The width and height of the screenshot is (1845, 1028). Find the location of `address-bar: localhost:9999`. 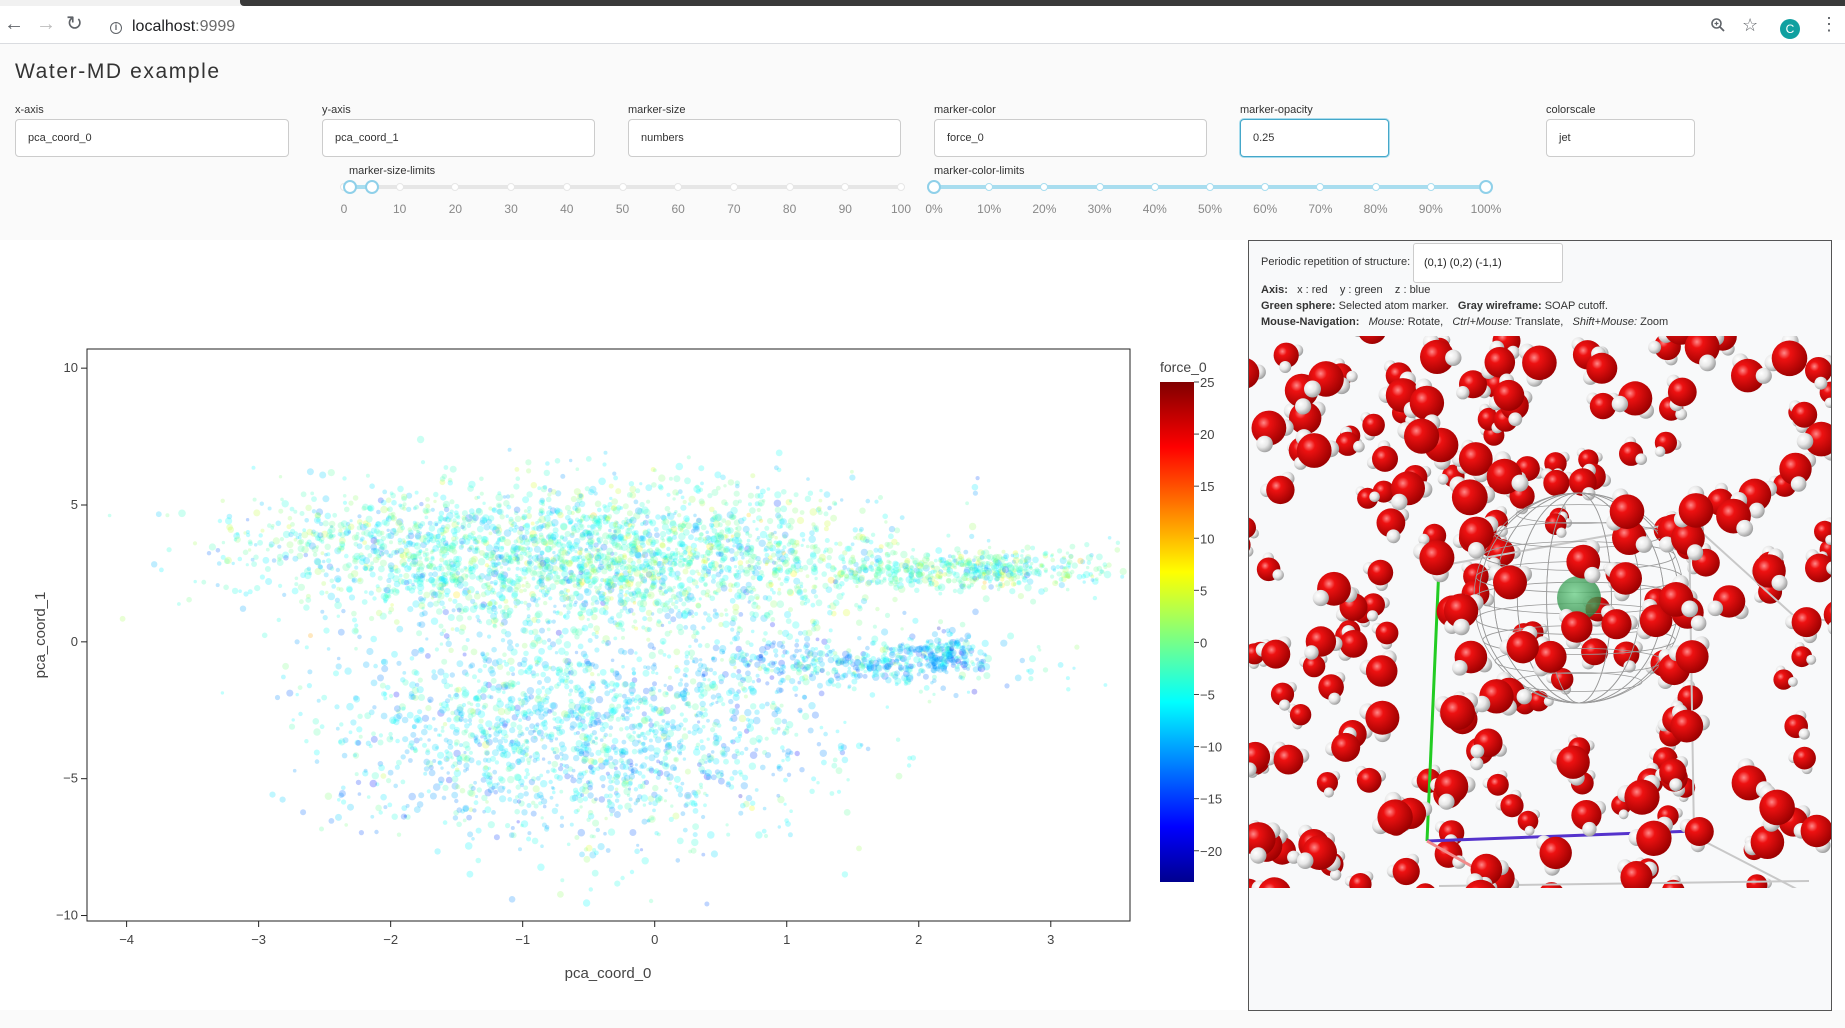

address-bar: localhost:9999 is located at coordinates (183, 27).